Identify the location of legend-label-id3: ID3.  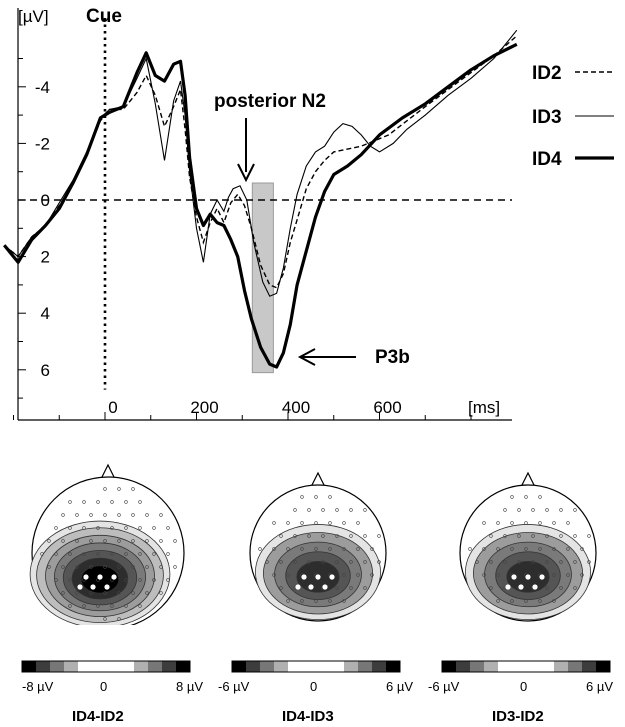
(547, 117).